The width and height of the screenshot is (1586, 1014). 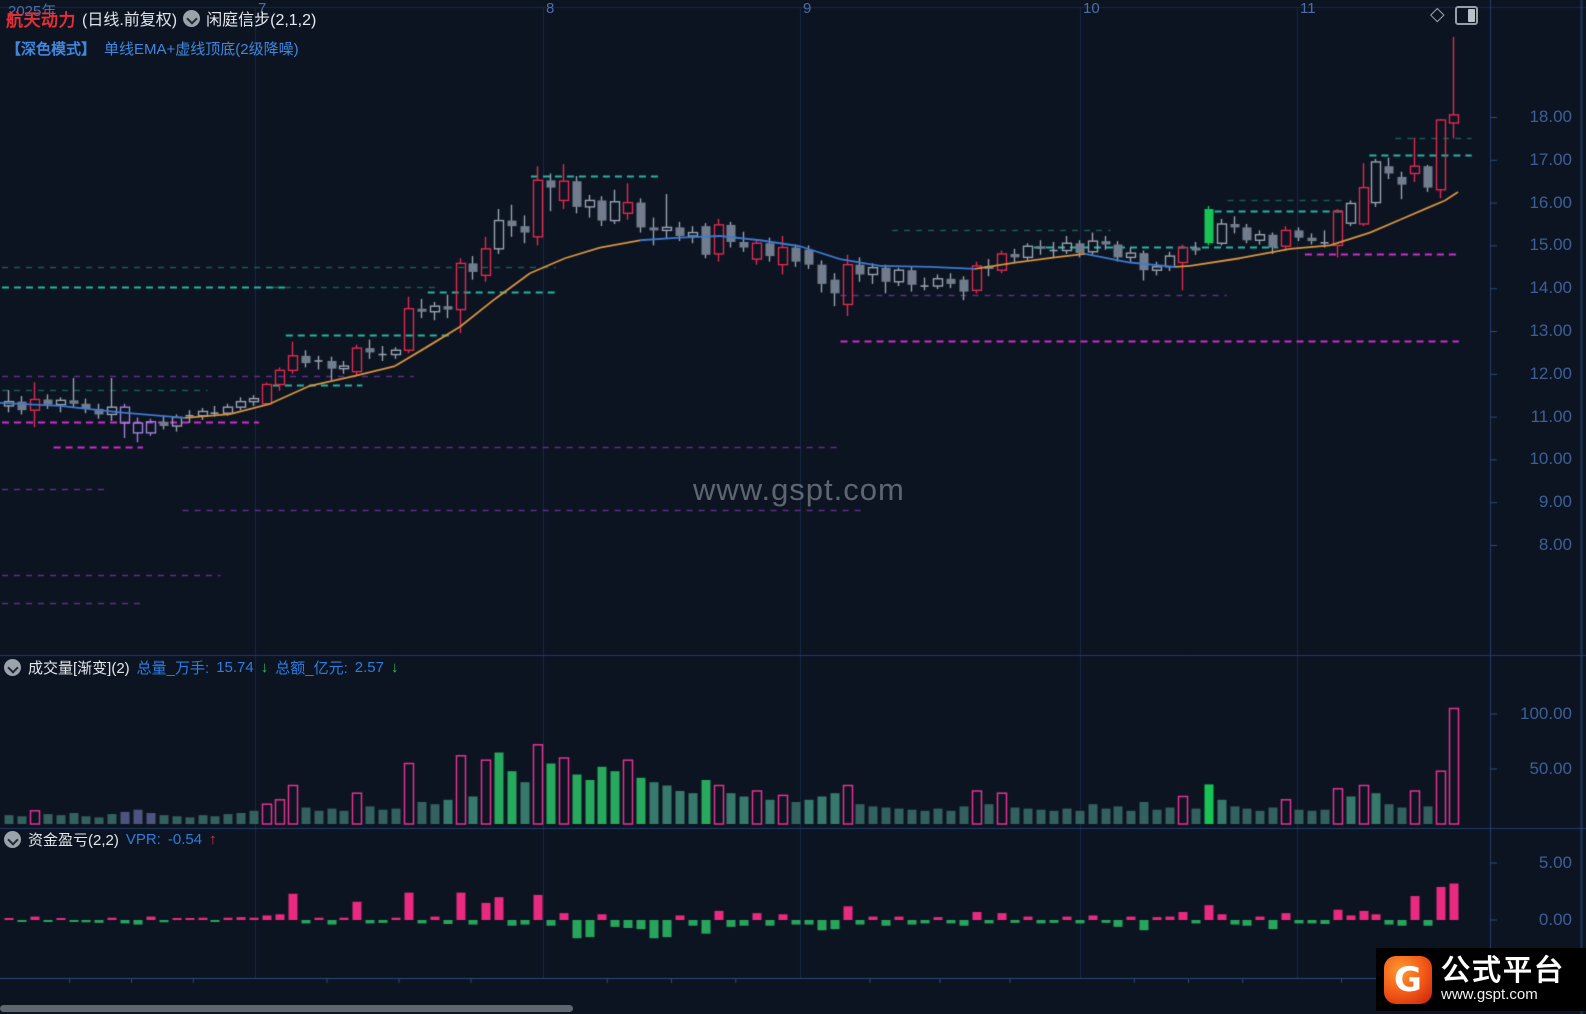 What do you see at coordinates (261, 20) in the screenshot?
I see `indicator-title: 闲庭信步(2,1,2)` at bounding box center [261, 20].